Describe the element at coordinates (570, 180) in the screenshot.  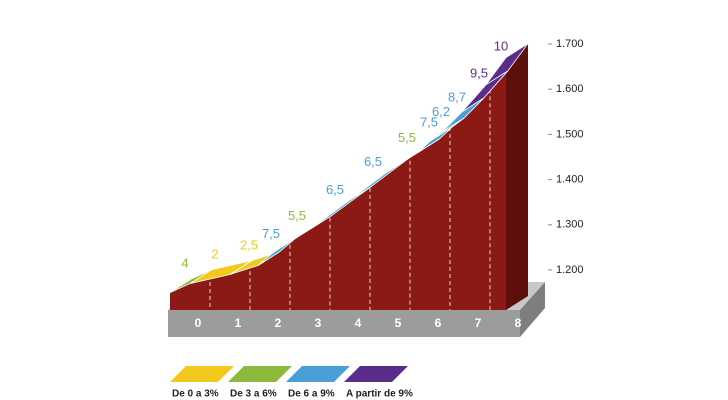
I see `y-tick-label: 1.400` at that location.